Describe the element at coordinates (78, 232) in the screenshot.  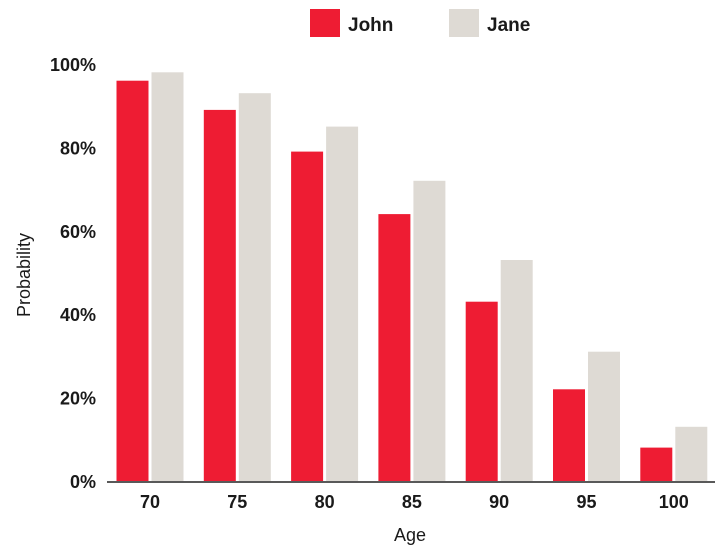
I see `y-tick-label: 60%` at that location.